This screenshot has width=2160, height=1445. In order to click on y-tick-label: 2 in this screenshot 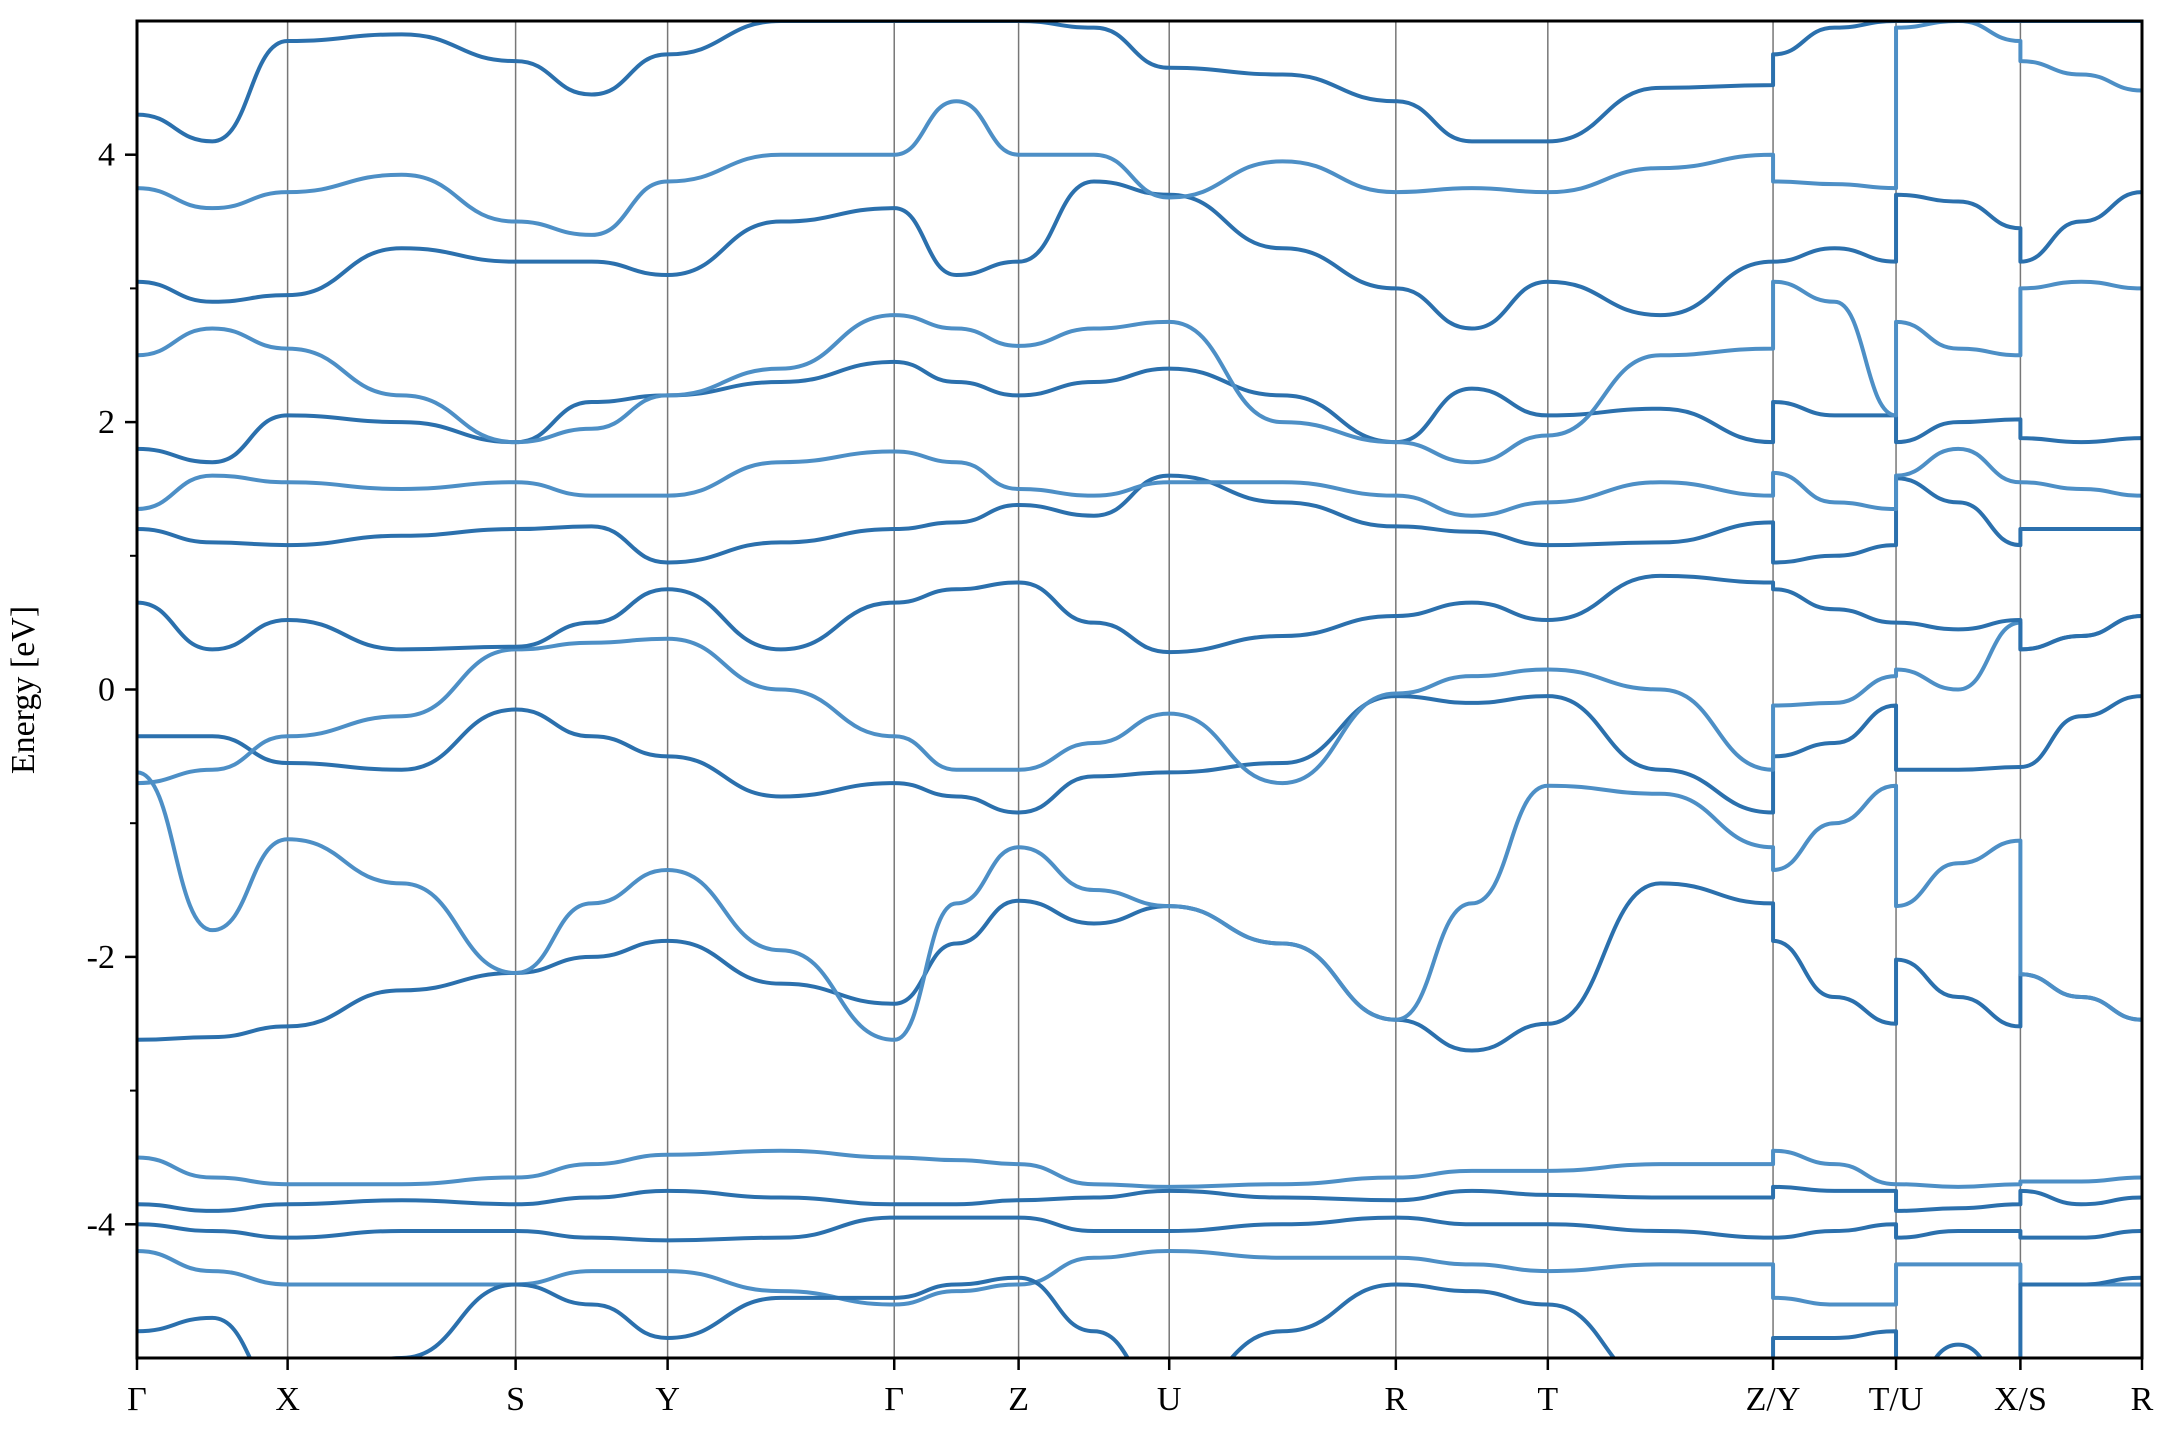, I will do `click(106, 422)`.